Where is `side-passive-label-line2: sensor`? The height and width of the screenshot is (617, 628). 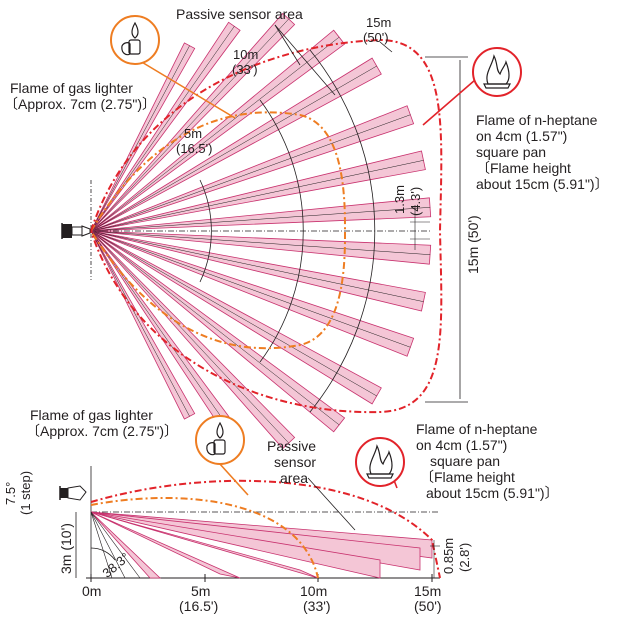 side-passive-label-line2: sensor is located at coordinates (295, 462).